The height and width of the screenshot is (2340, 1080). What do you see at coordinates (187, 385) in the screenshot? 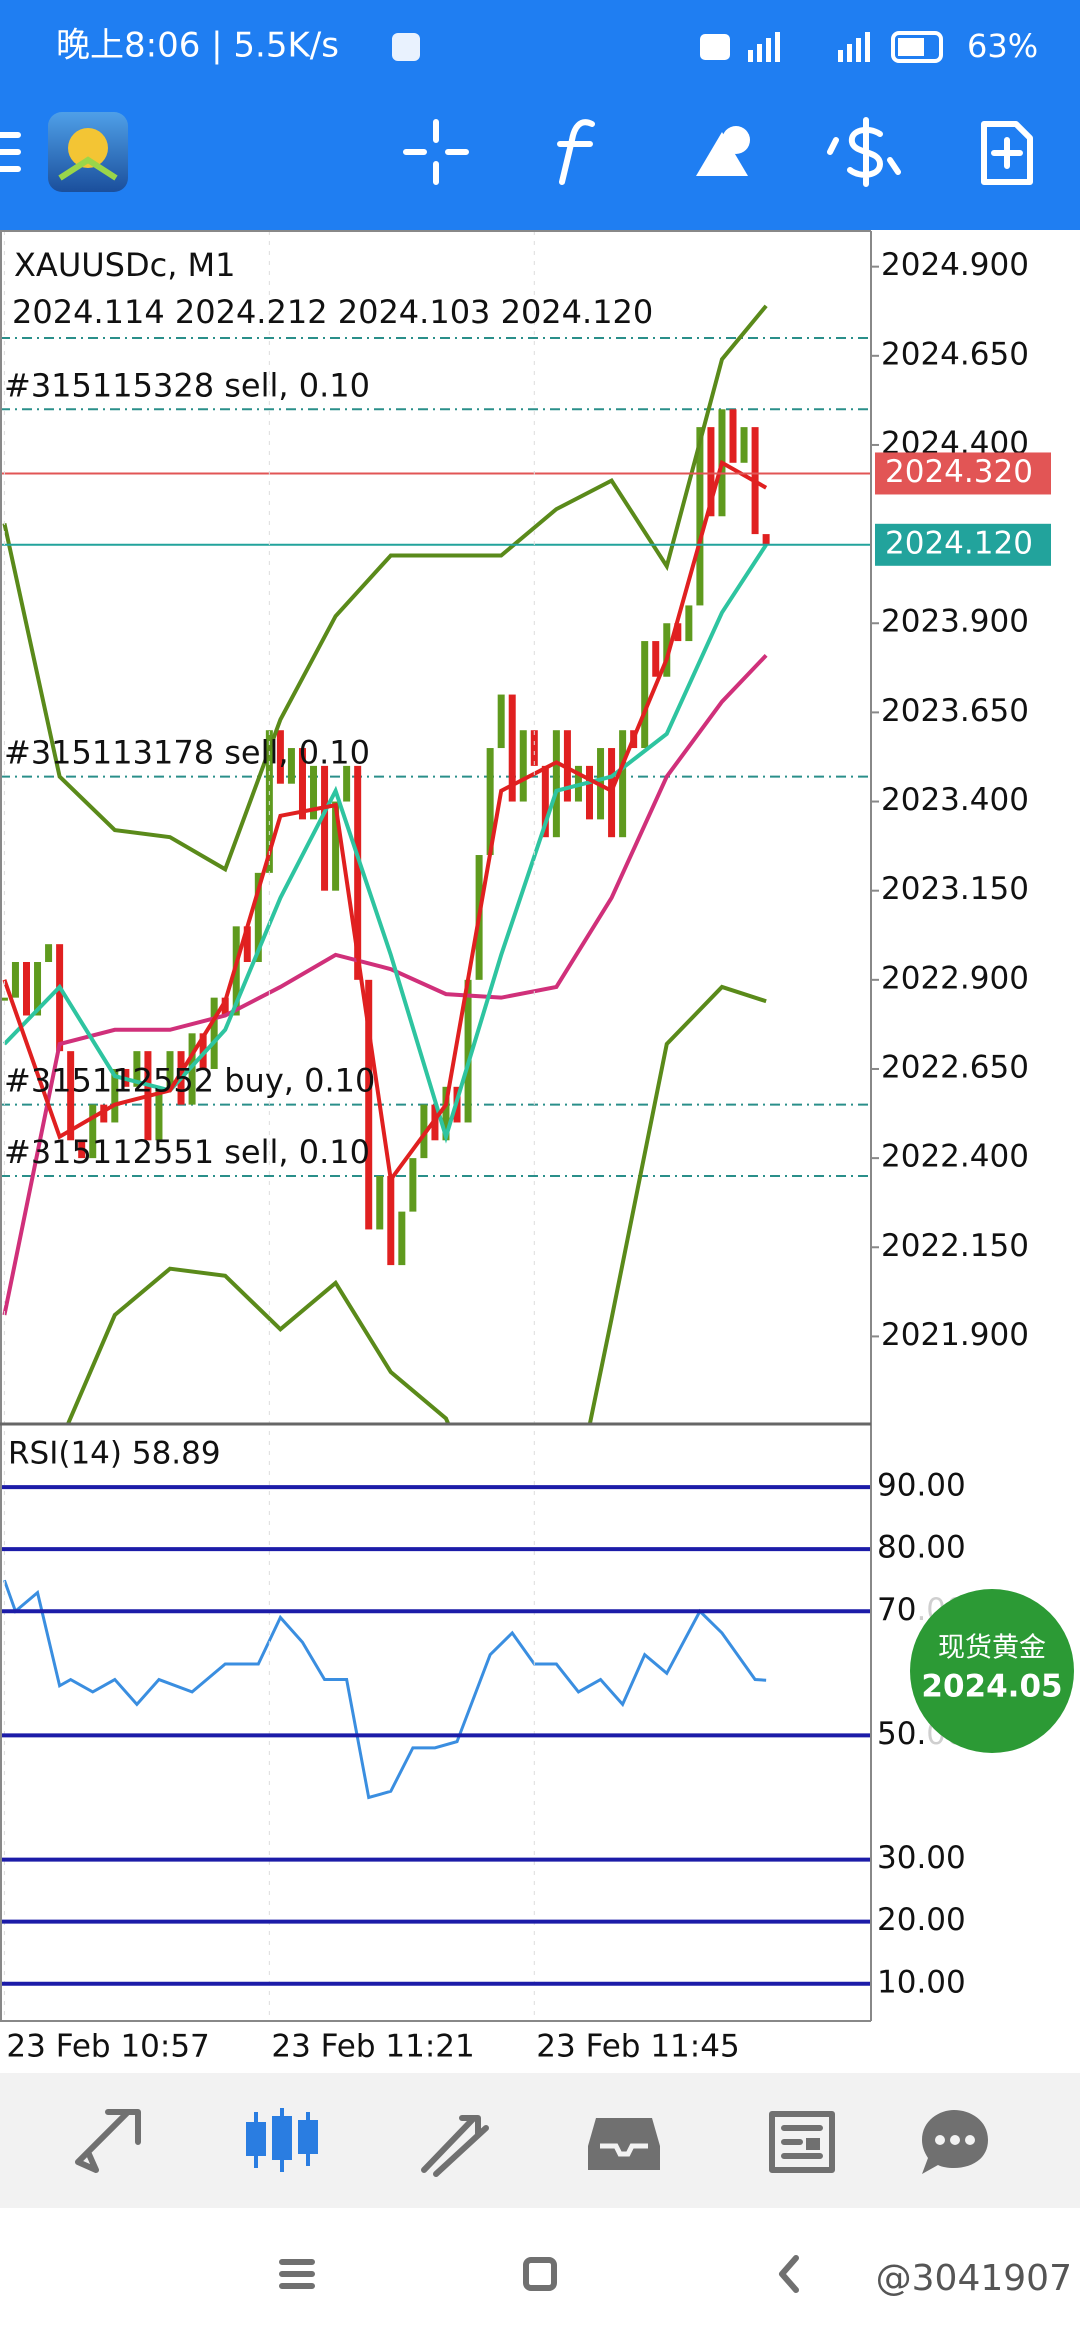
I see `order-label: #315115328 sell, 0.10` at bounding box center [187, 385].